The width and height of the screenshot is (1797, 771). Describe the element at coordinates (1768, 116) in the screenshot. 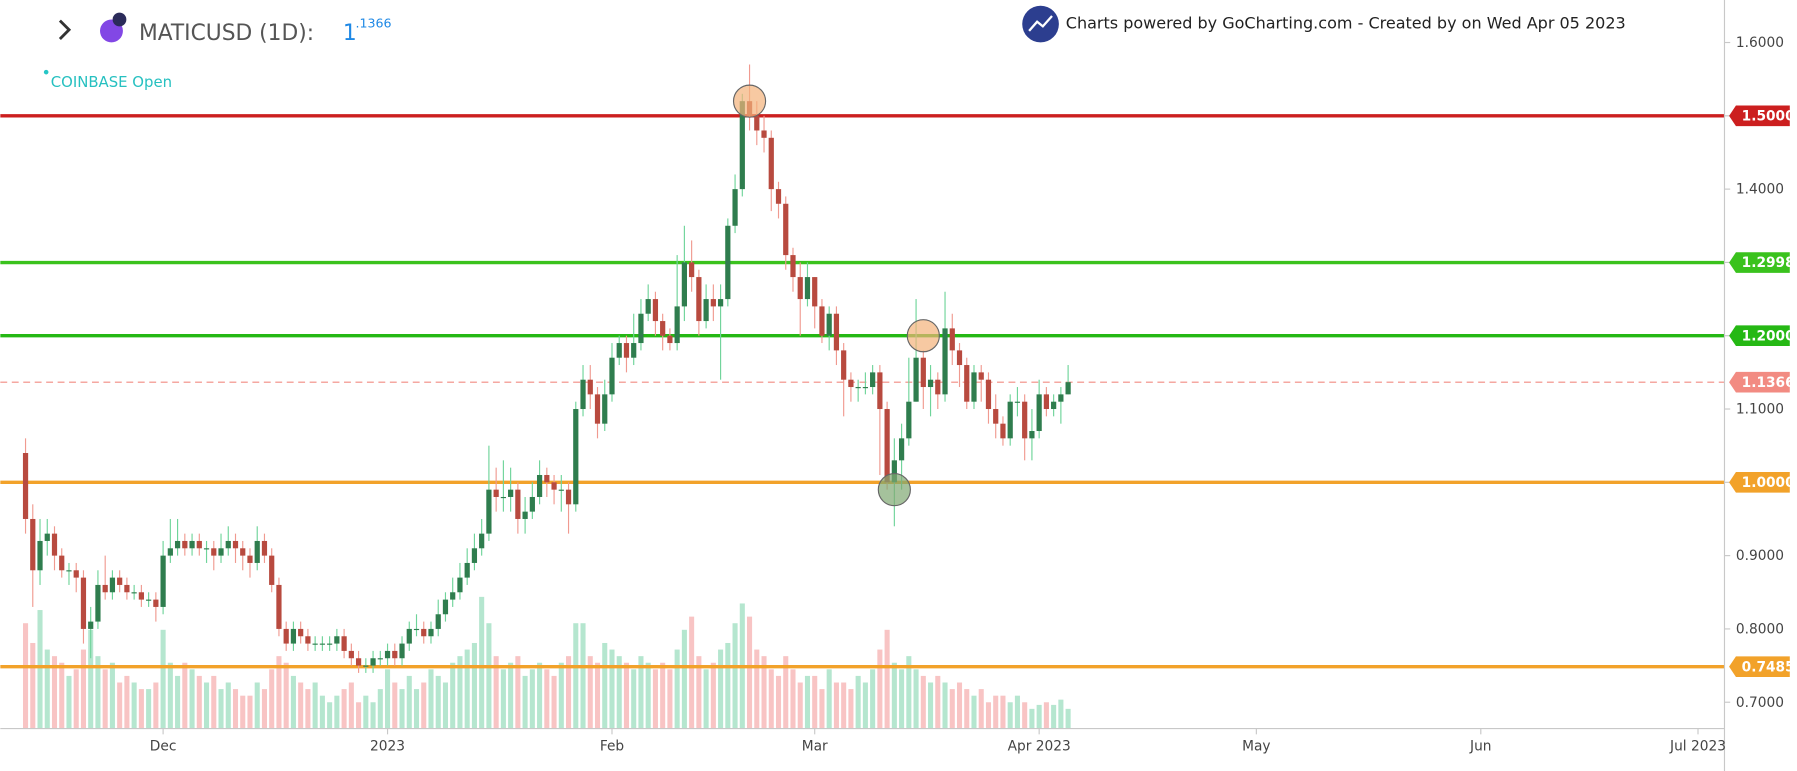

I see `level-label: 1.5000` at that location.